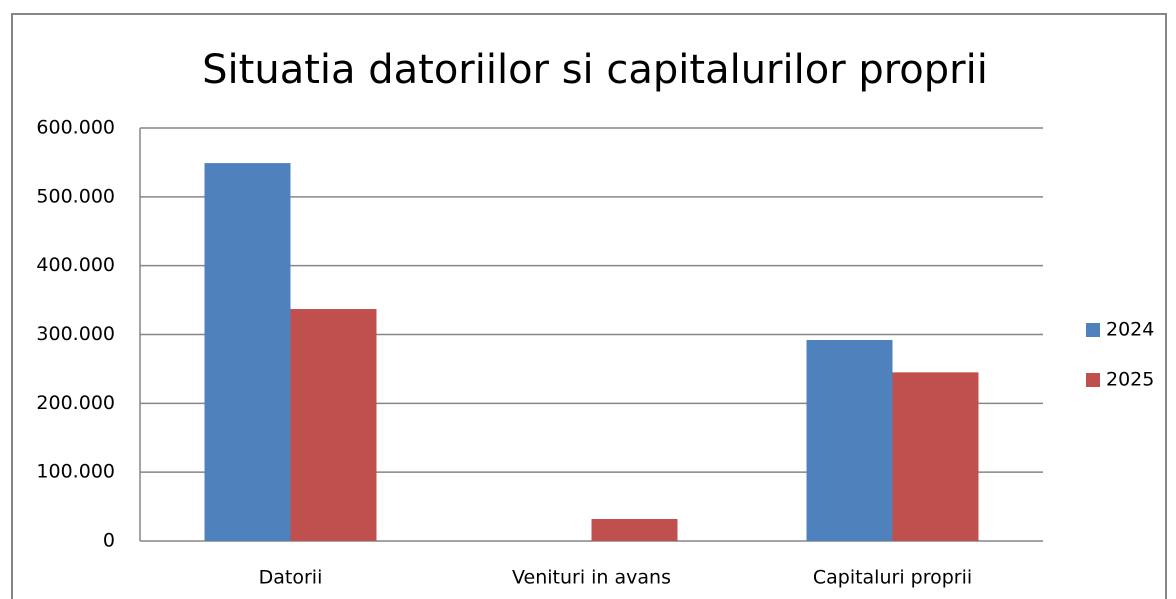  I want to click on y-tick-label: 200.000, so click(75, 403).